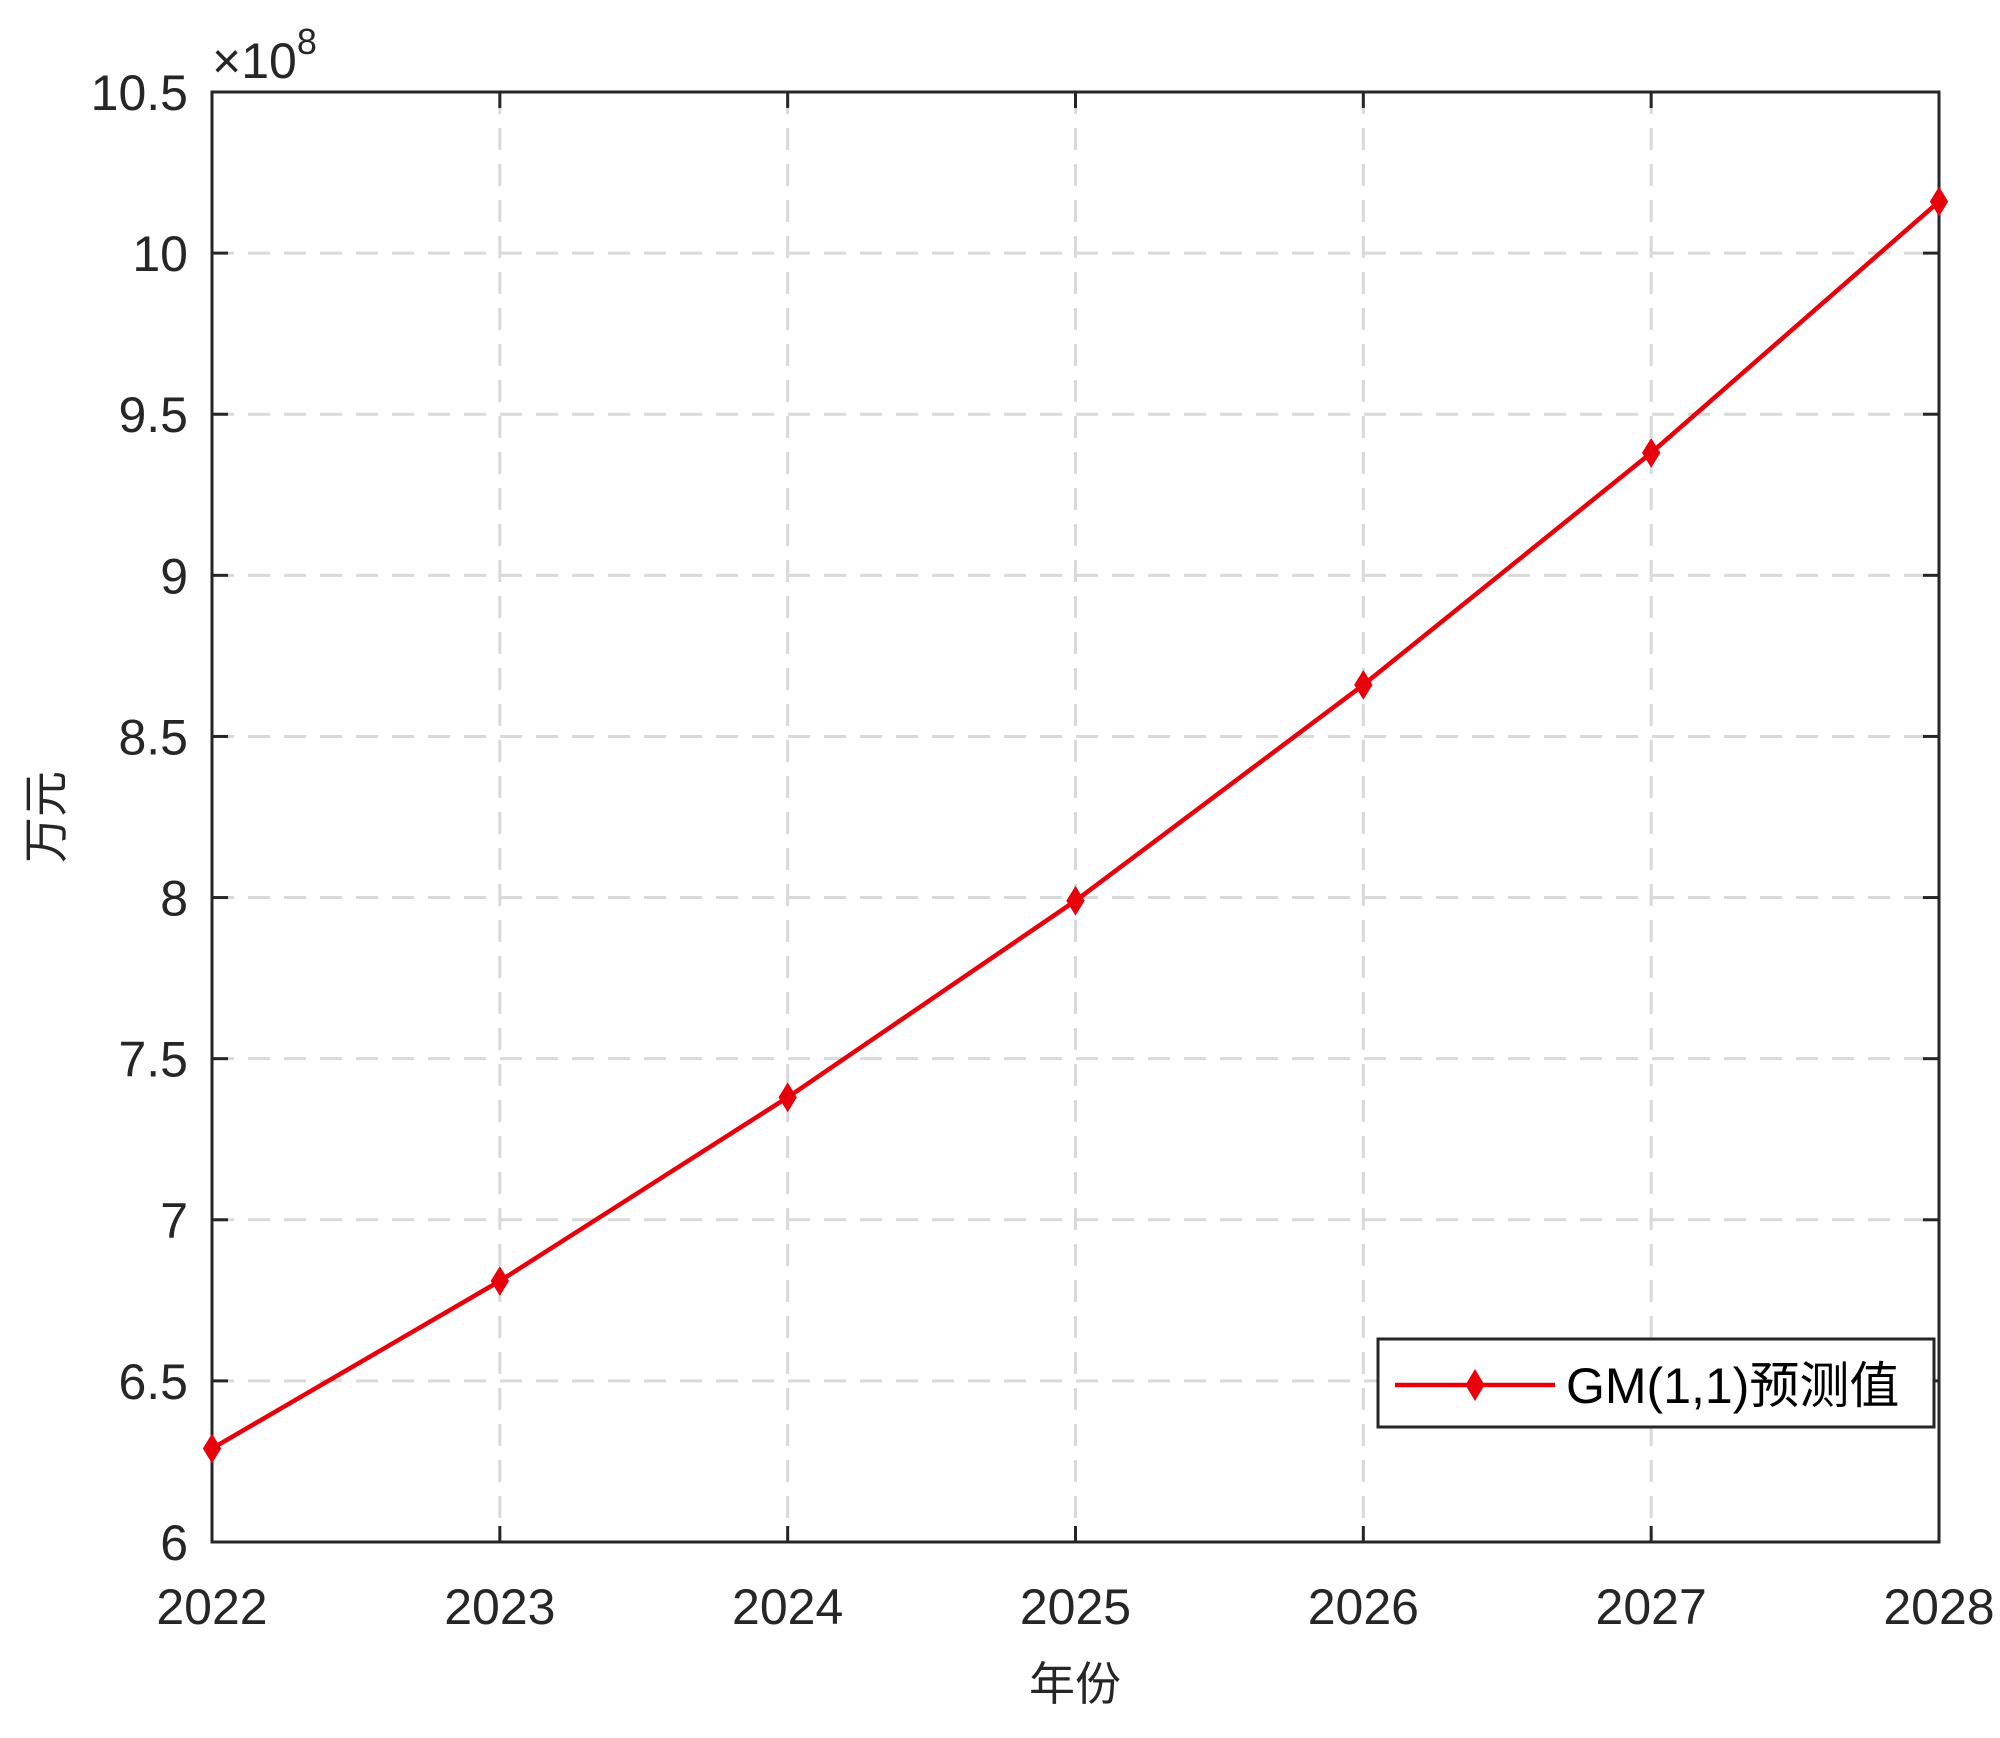  I want to click on x-tick-label: 2025, so click(1075, 1607).